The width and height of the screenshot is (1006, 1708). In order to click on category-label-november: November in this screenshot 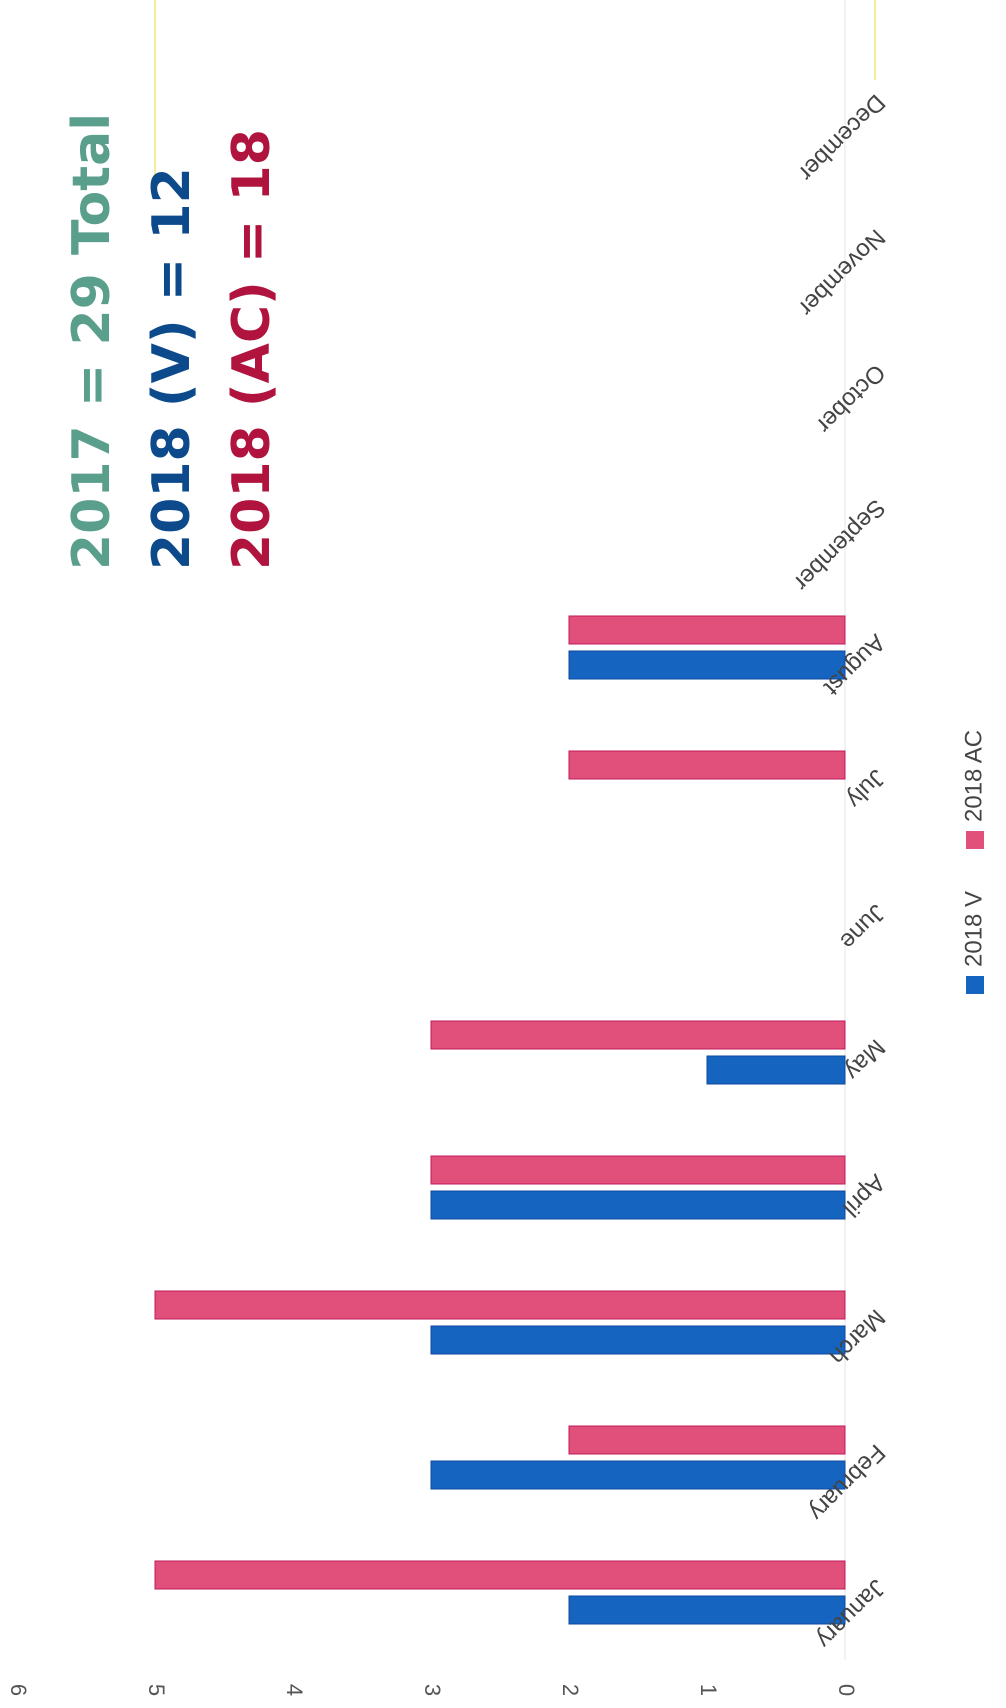, I will do `click(841, 272)`.